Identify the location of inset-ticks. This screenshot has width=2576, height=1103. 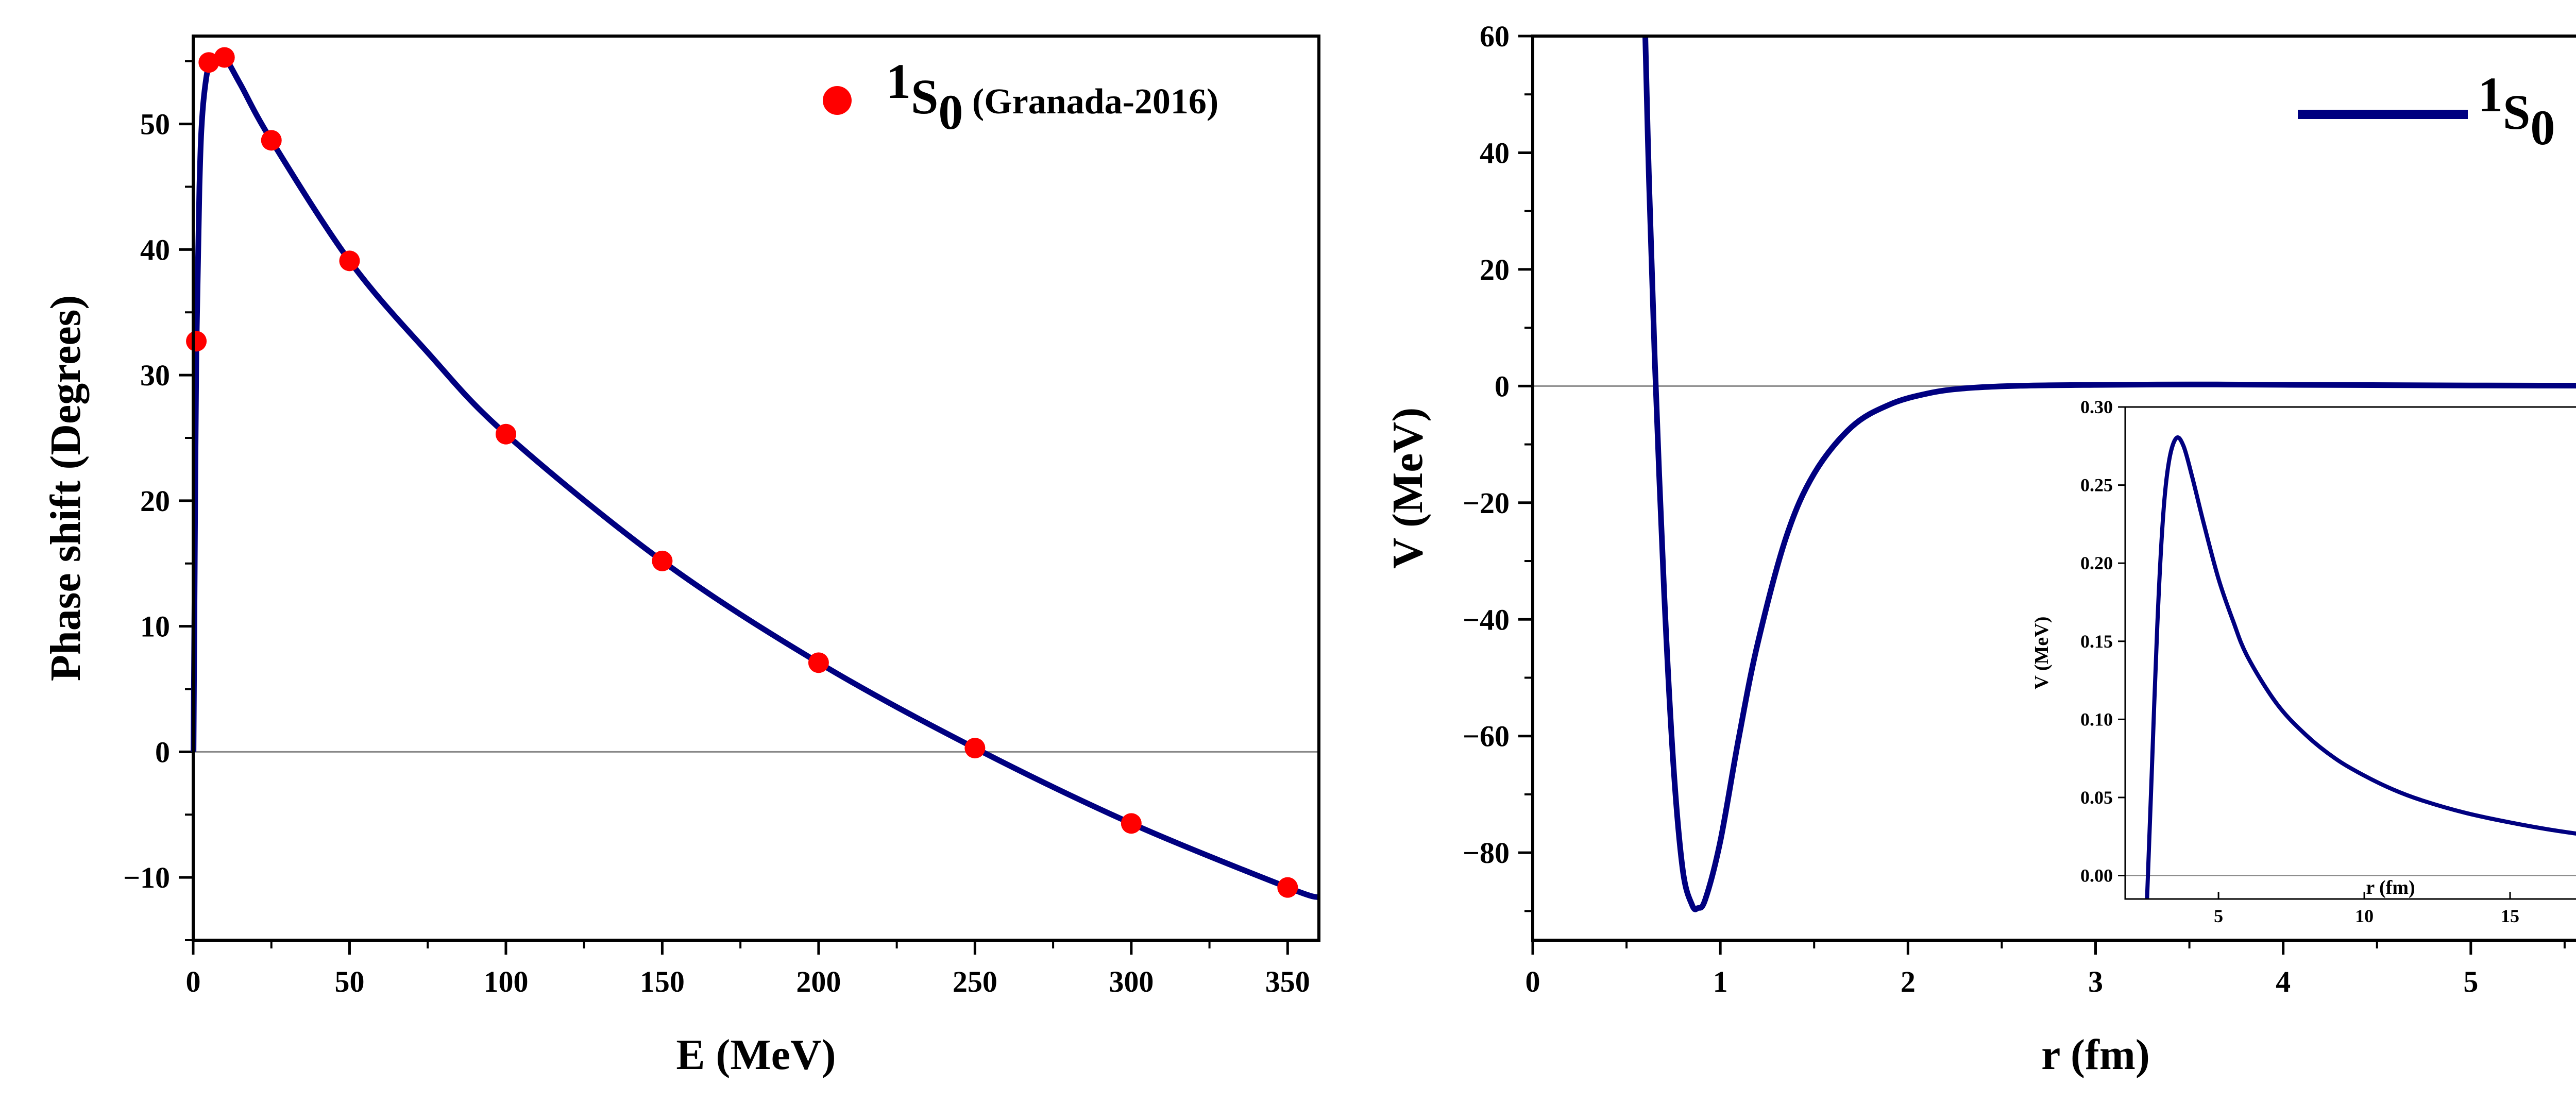
(2314, 652).